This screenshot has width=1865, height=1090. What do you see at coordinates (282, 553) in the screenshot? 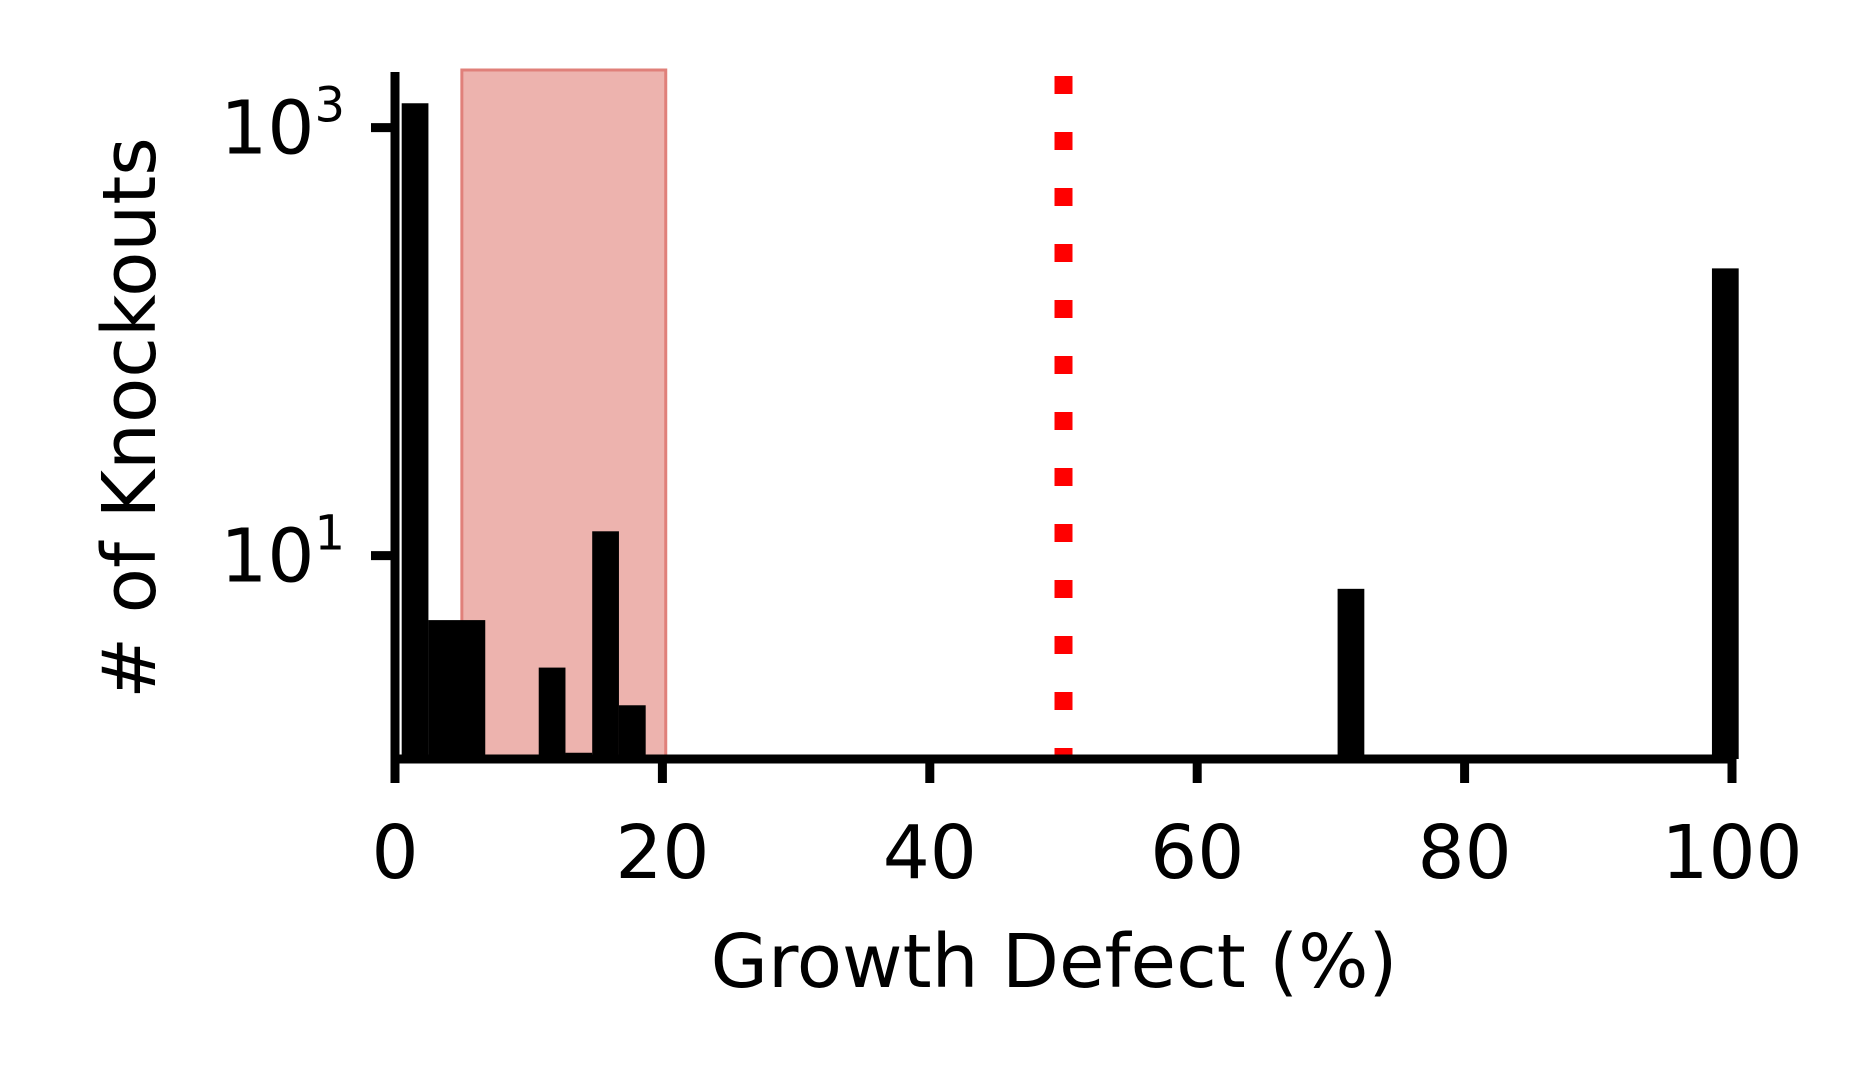
I see `y-tick-label-10: 10¹` at bounding box center [282, 553].